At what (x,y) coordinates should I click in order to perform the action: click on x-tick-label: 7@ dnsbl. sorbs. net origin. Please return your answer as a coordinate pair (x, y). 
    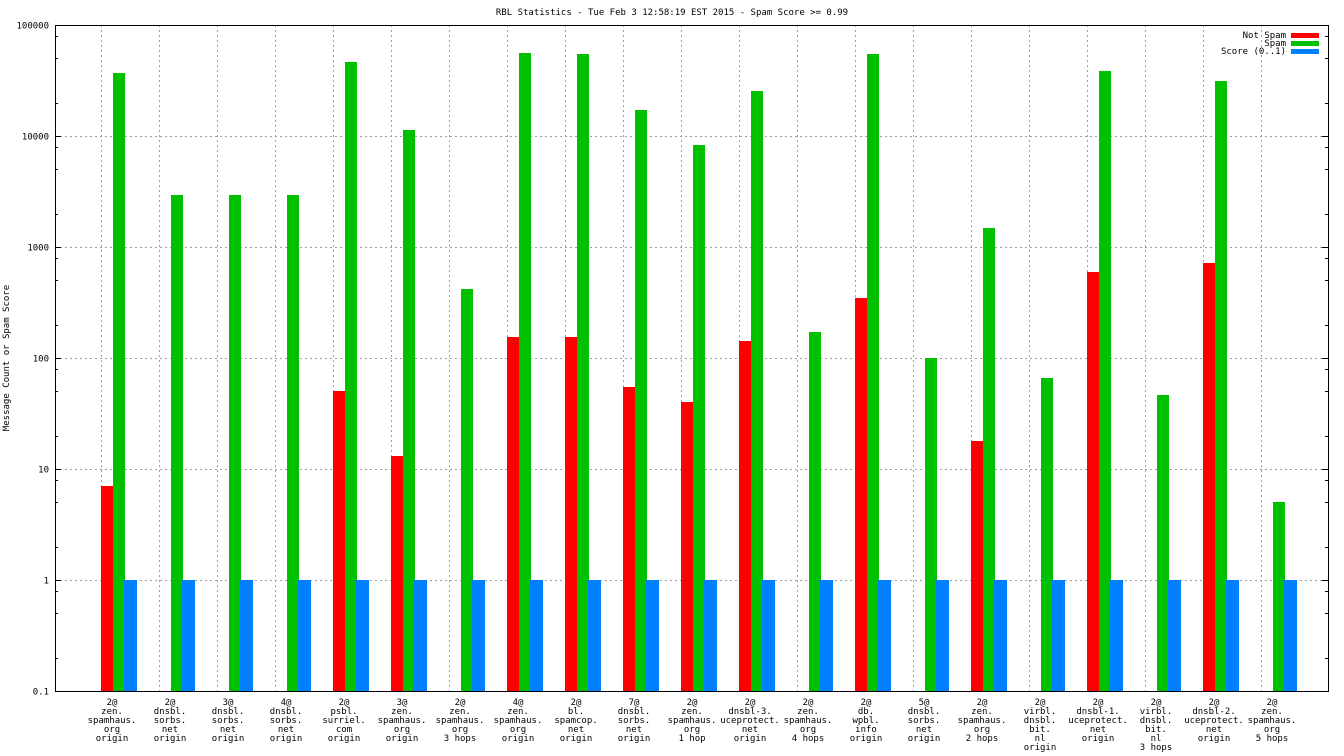
    Looking at the image, I should click on (634, 721).